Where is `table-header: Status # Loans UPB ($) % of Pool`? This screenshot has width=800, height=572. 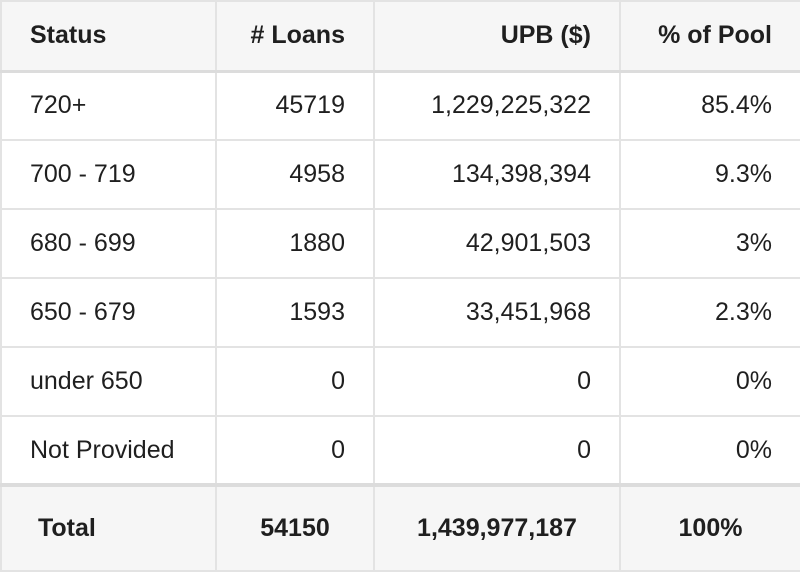
table-header: Status # Loans UPB ($) % of Pool is located at coordinates (400, 36).